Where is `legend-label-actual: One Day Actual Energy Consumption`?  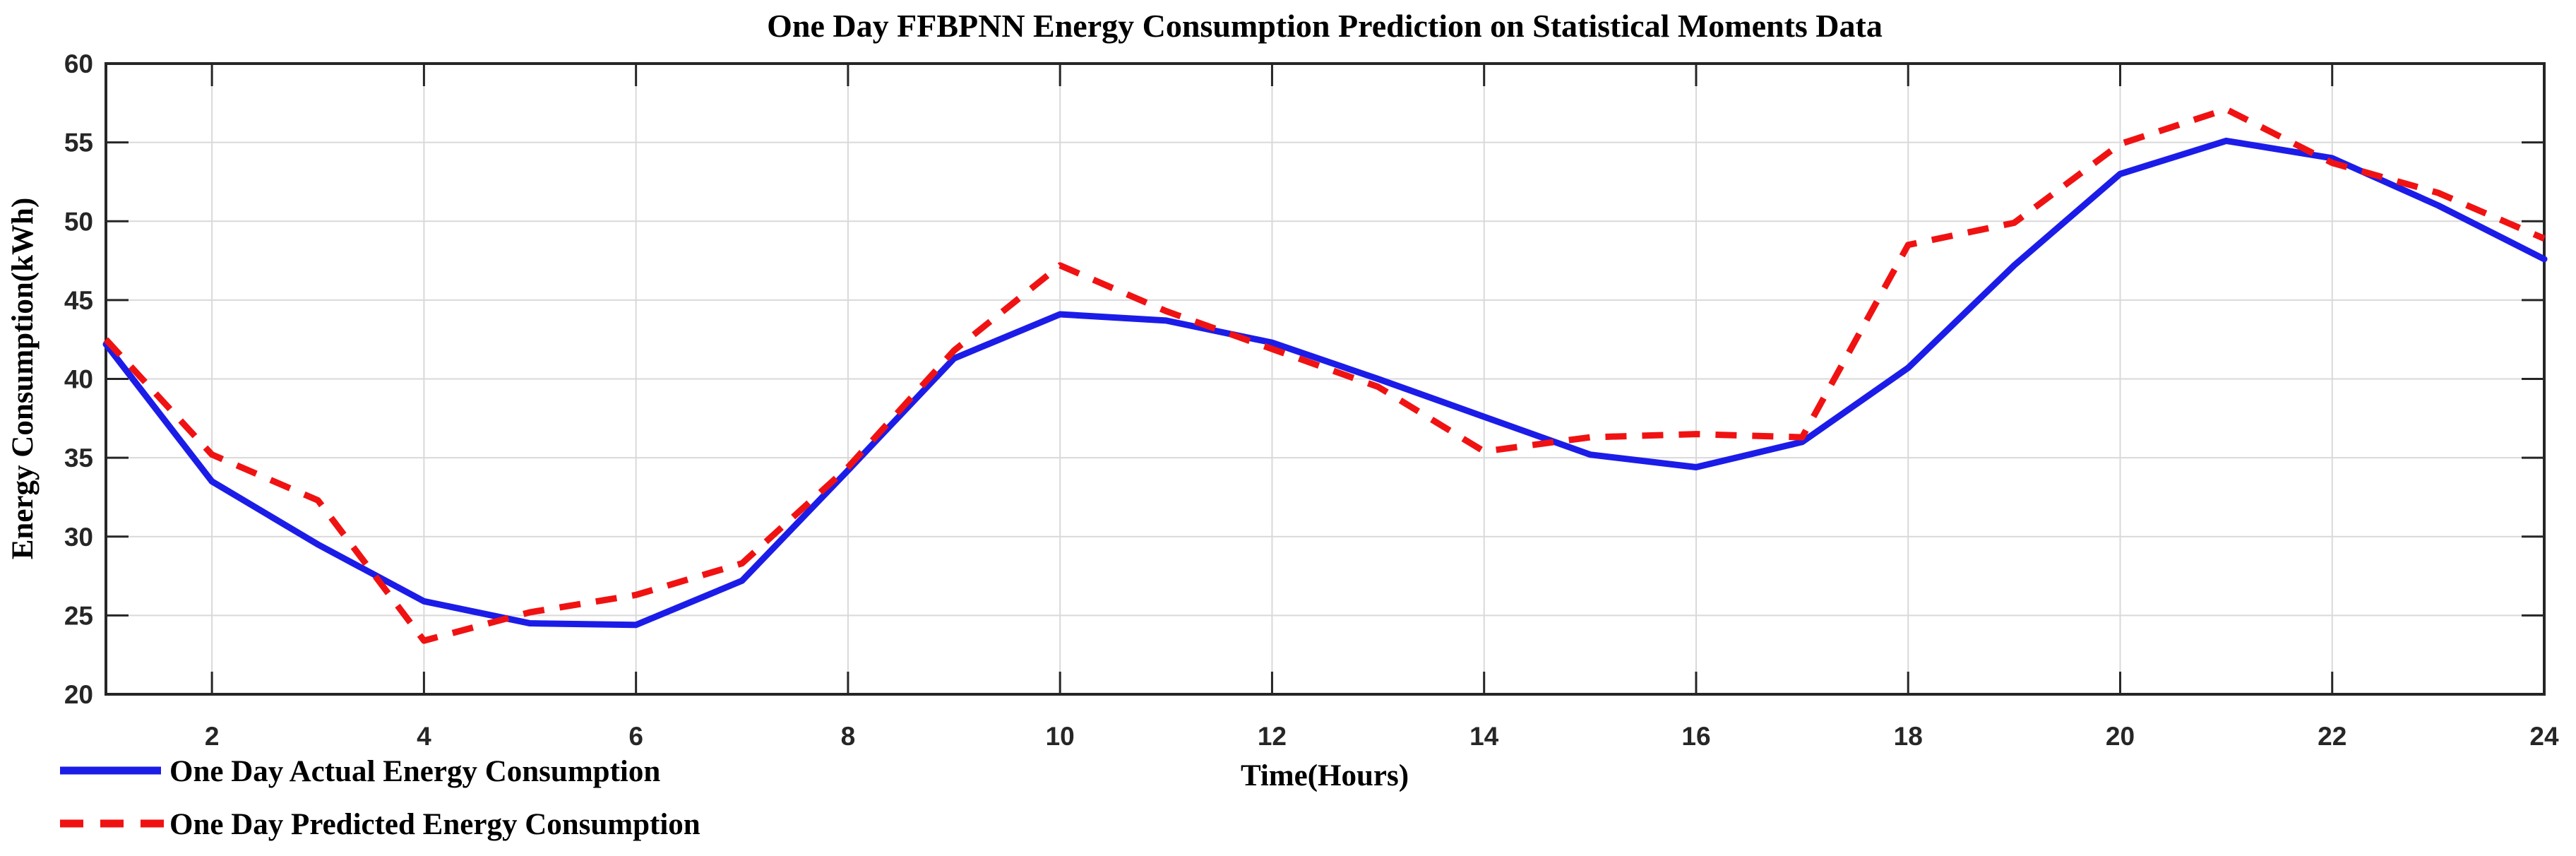 legend-label-actual: One Day Actual Energy Consumption is located at coordinates (414, 772).